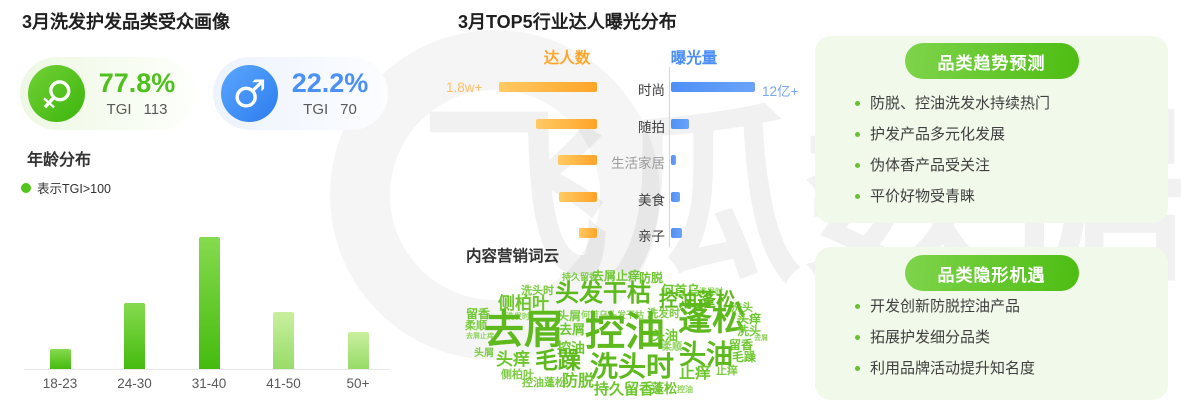 The width and height of the screenshot is (1181, 410). Describe the element at coordinates (651, 90) in the screenshot. I see `industry-label: 时尚` at that location.